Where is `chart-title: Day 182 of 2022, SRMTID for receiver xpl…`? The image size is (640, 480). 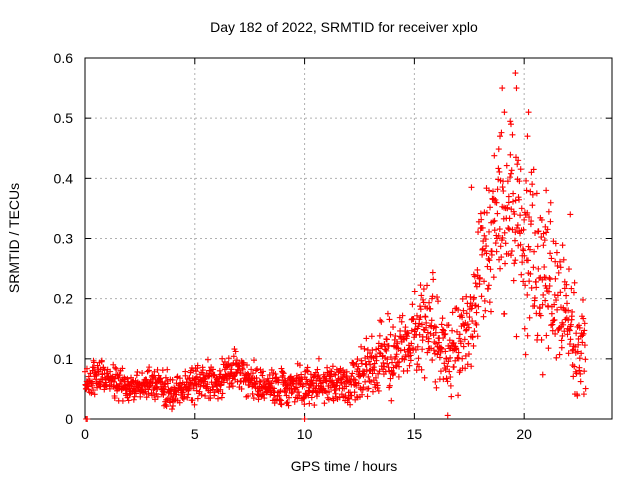
chart-title: Day 182 of 2022, SRMTID for receiver xpl… is located at coordinates (344, 27).